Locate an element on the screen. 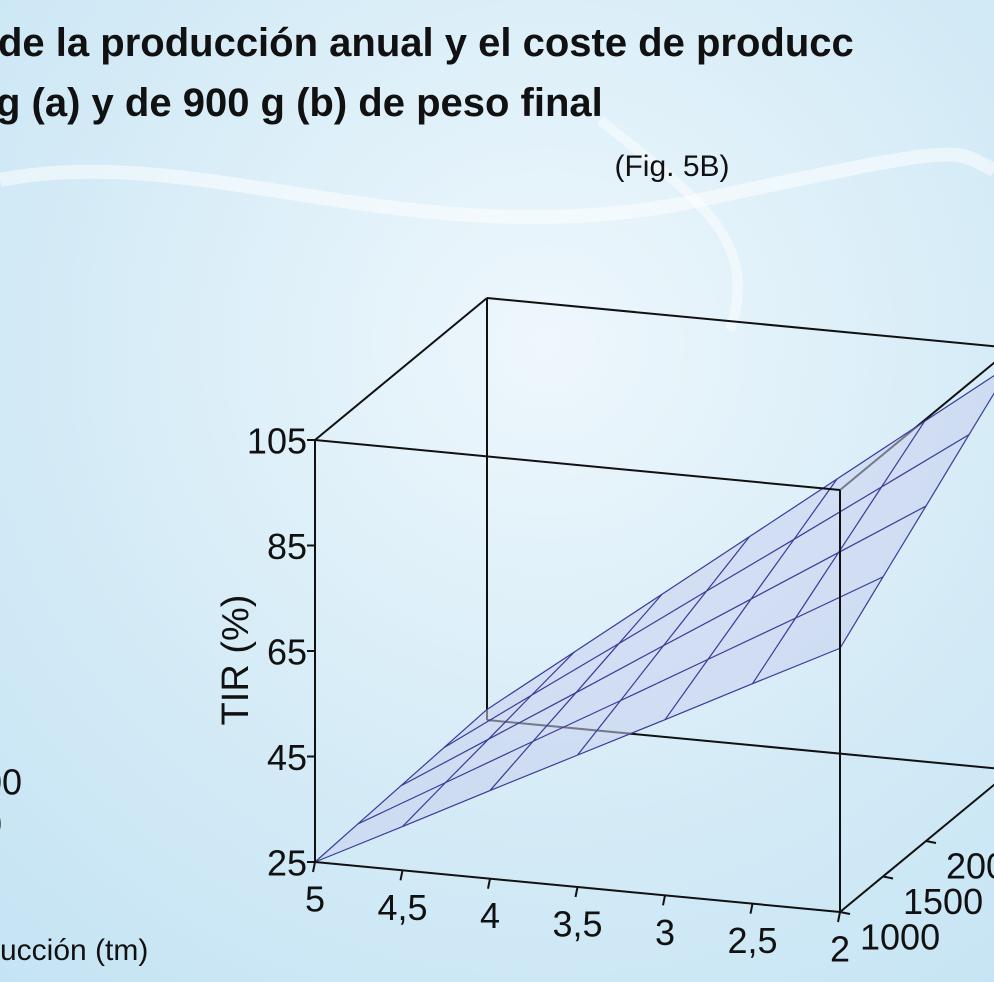  z-axis-label: TIR (%) is located at coordinates (236, 660).